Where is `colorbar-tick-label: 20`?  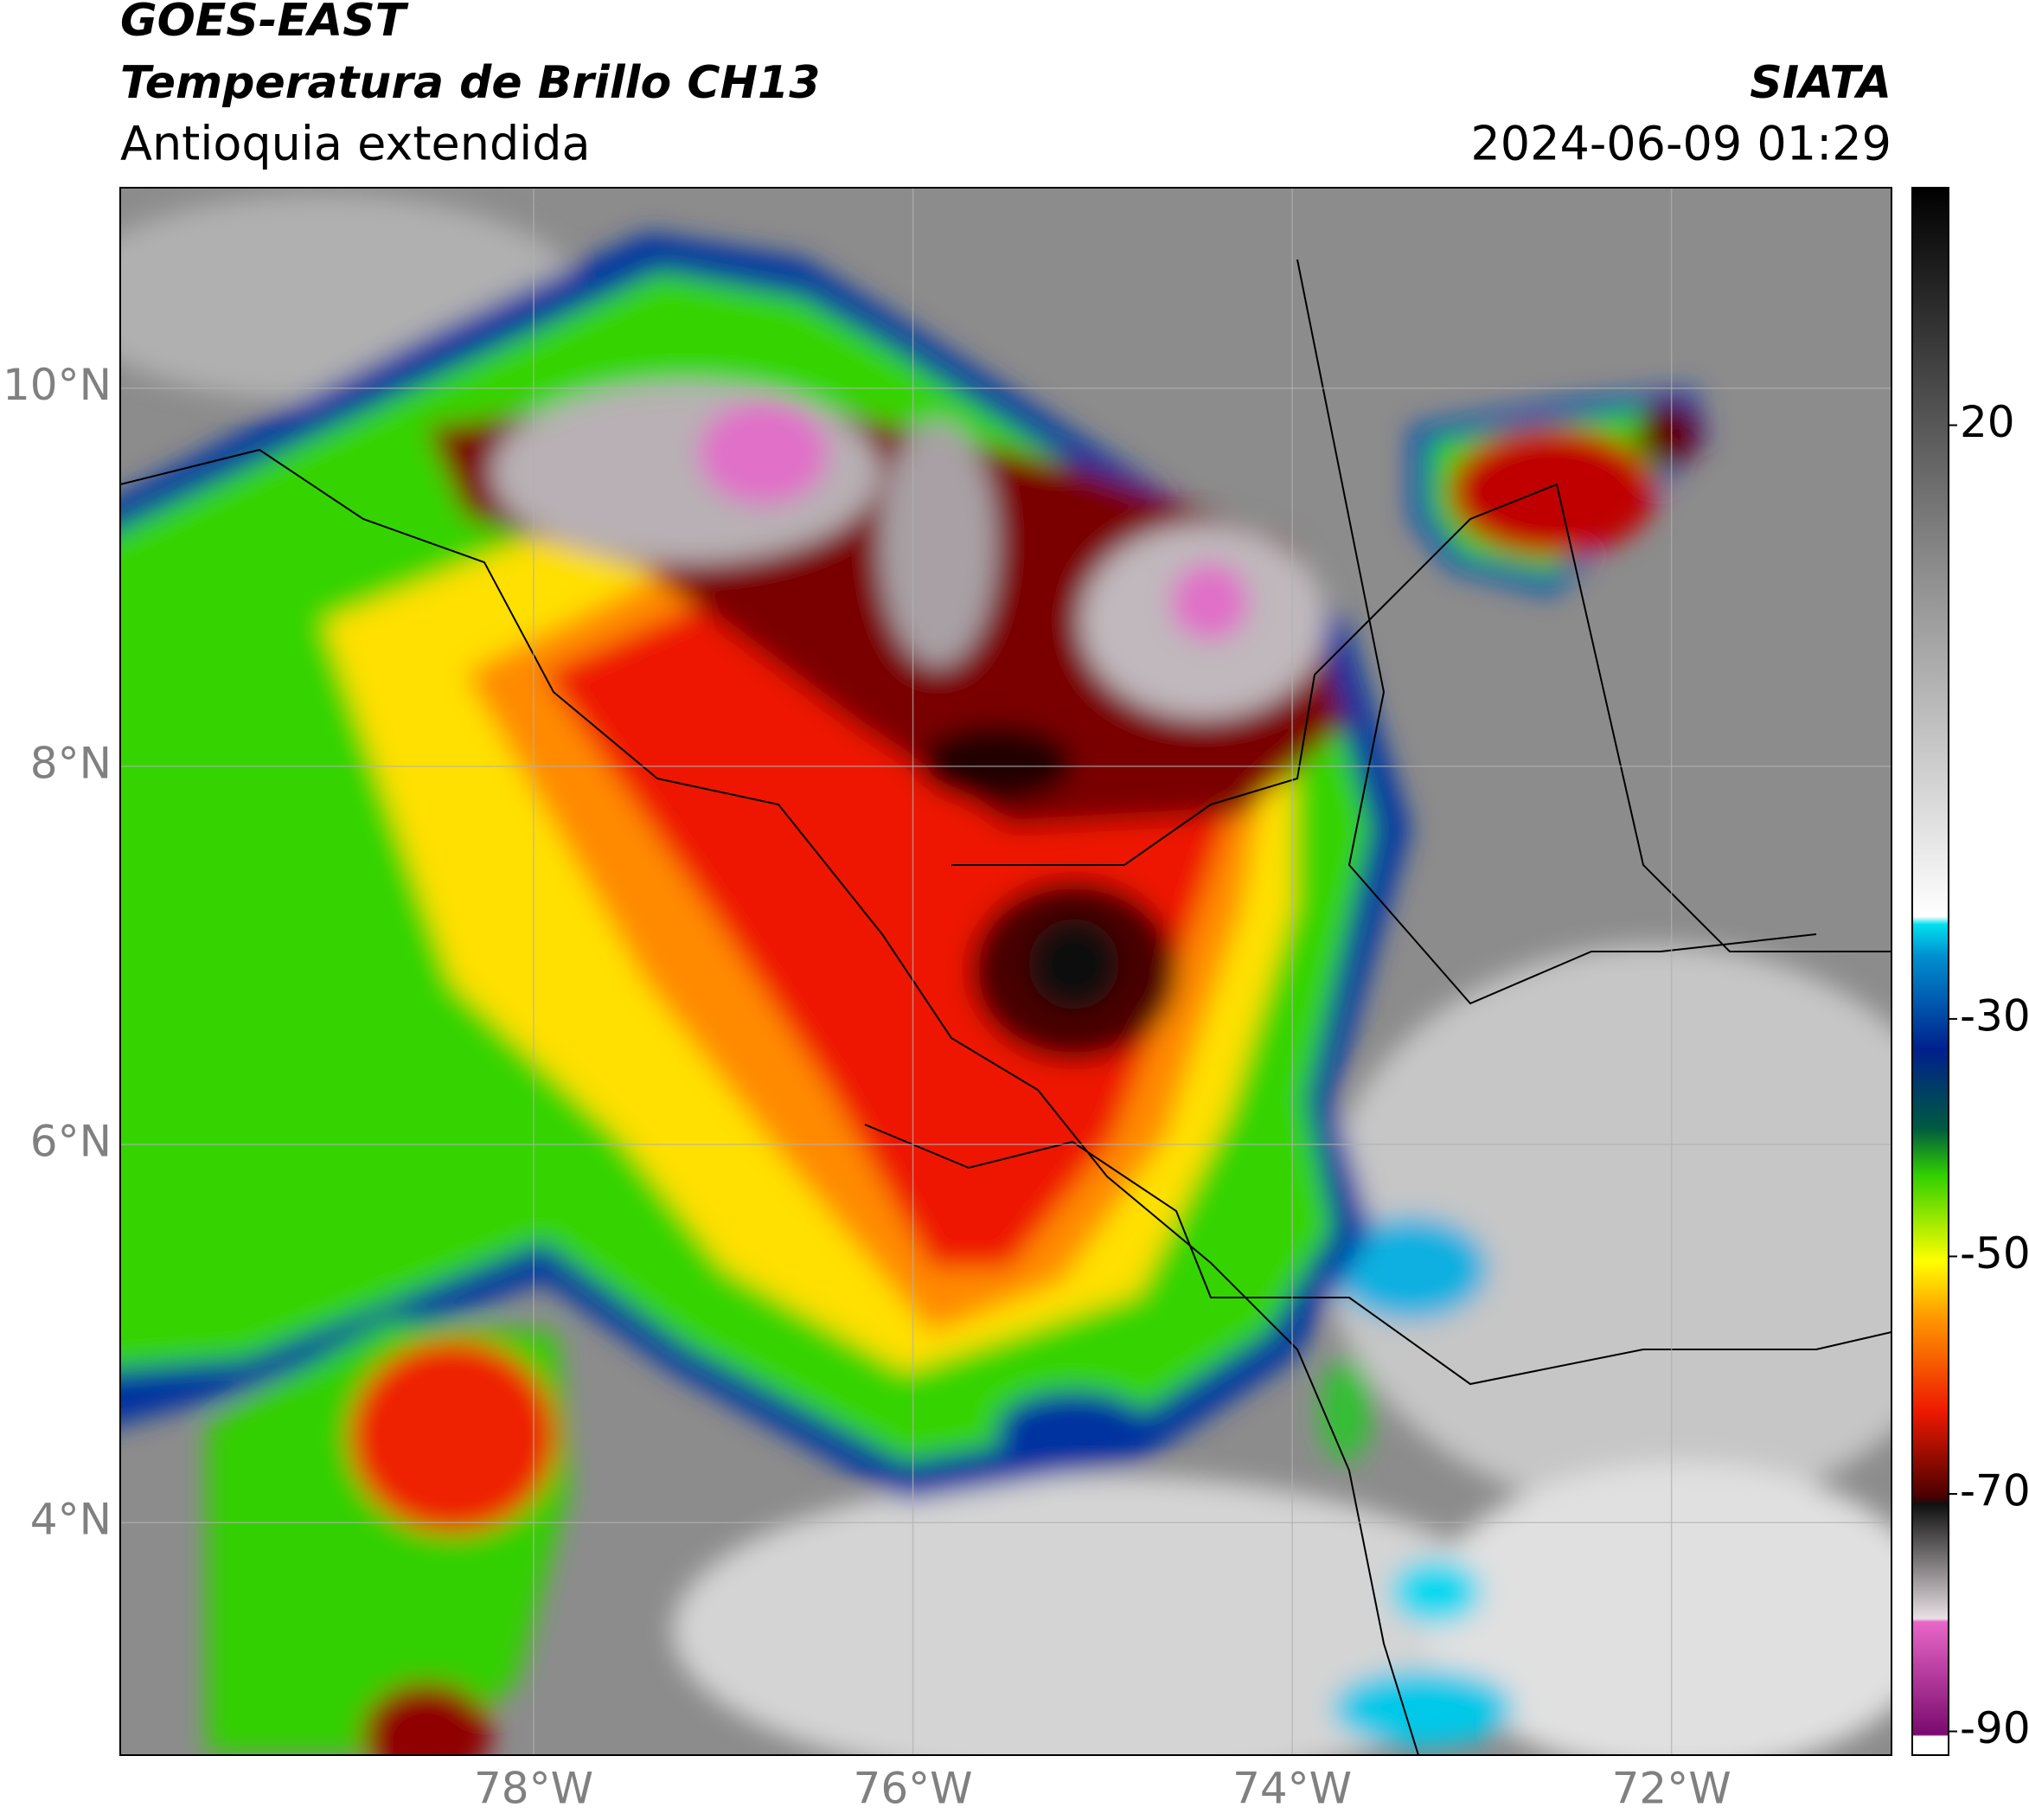
colorbar-tick-label: 20 is located at coordinates (1987, 422).